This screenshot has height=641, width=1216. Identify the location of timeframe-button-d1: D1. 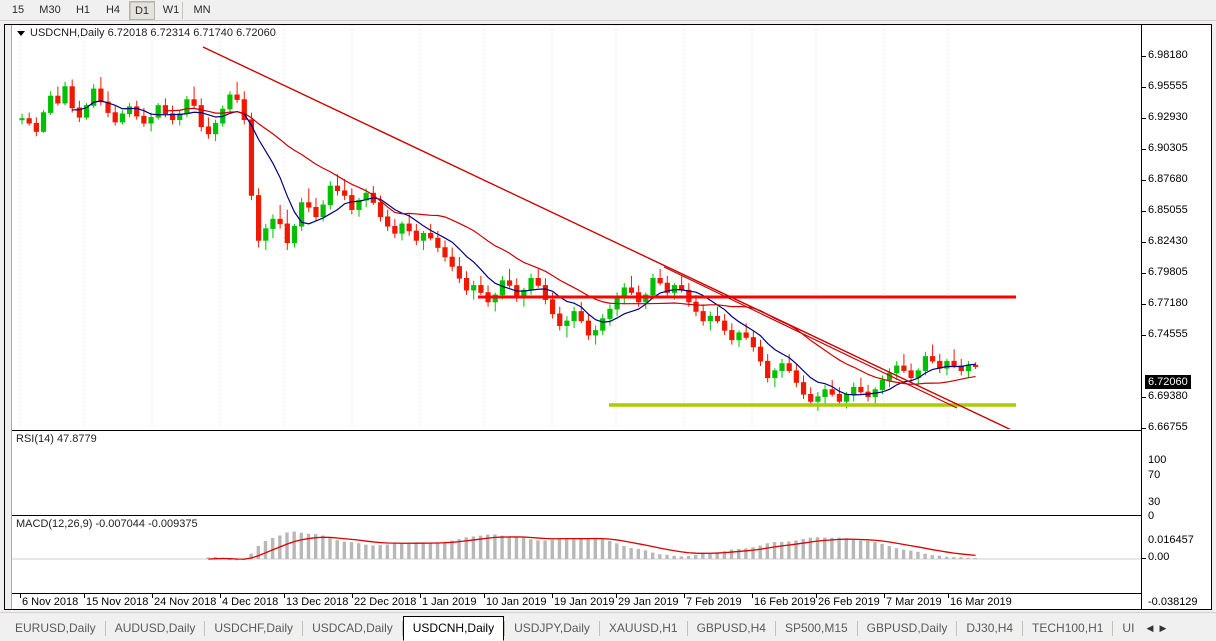
(142, 10).